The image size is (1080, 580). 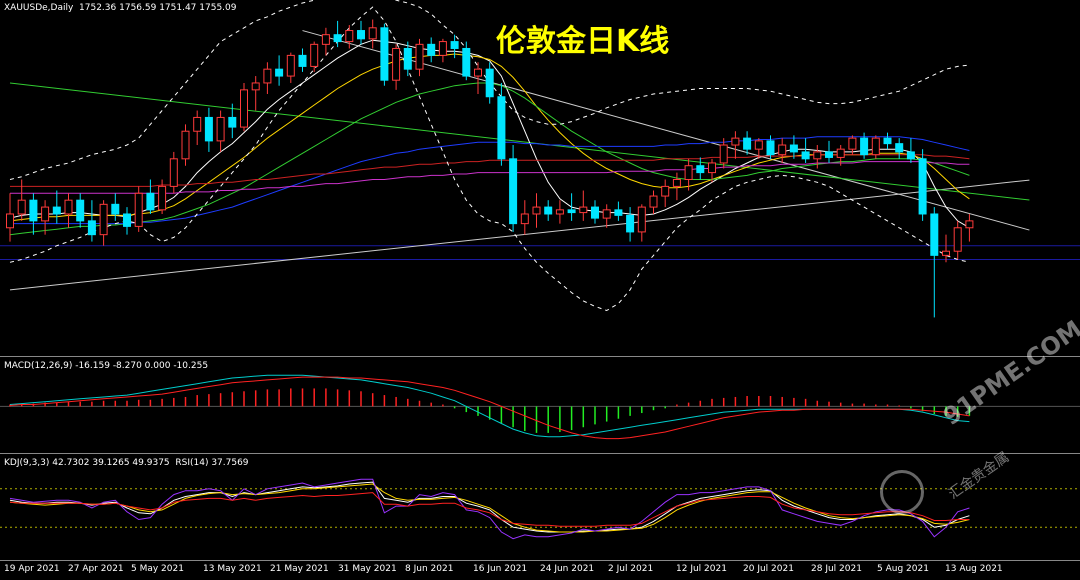 I want to click on x-tick-label: 12 Jul 2021, so click(x=701, y=569).